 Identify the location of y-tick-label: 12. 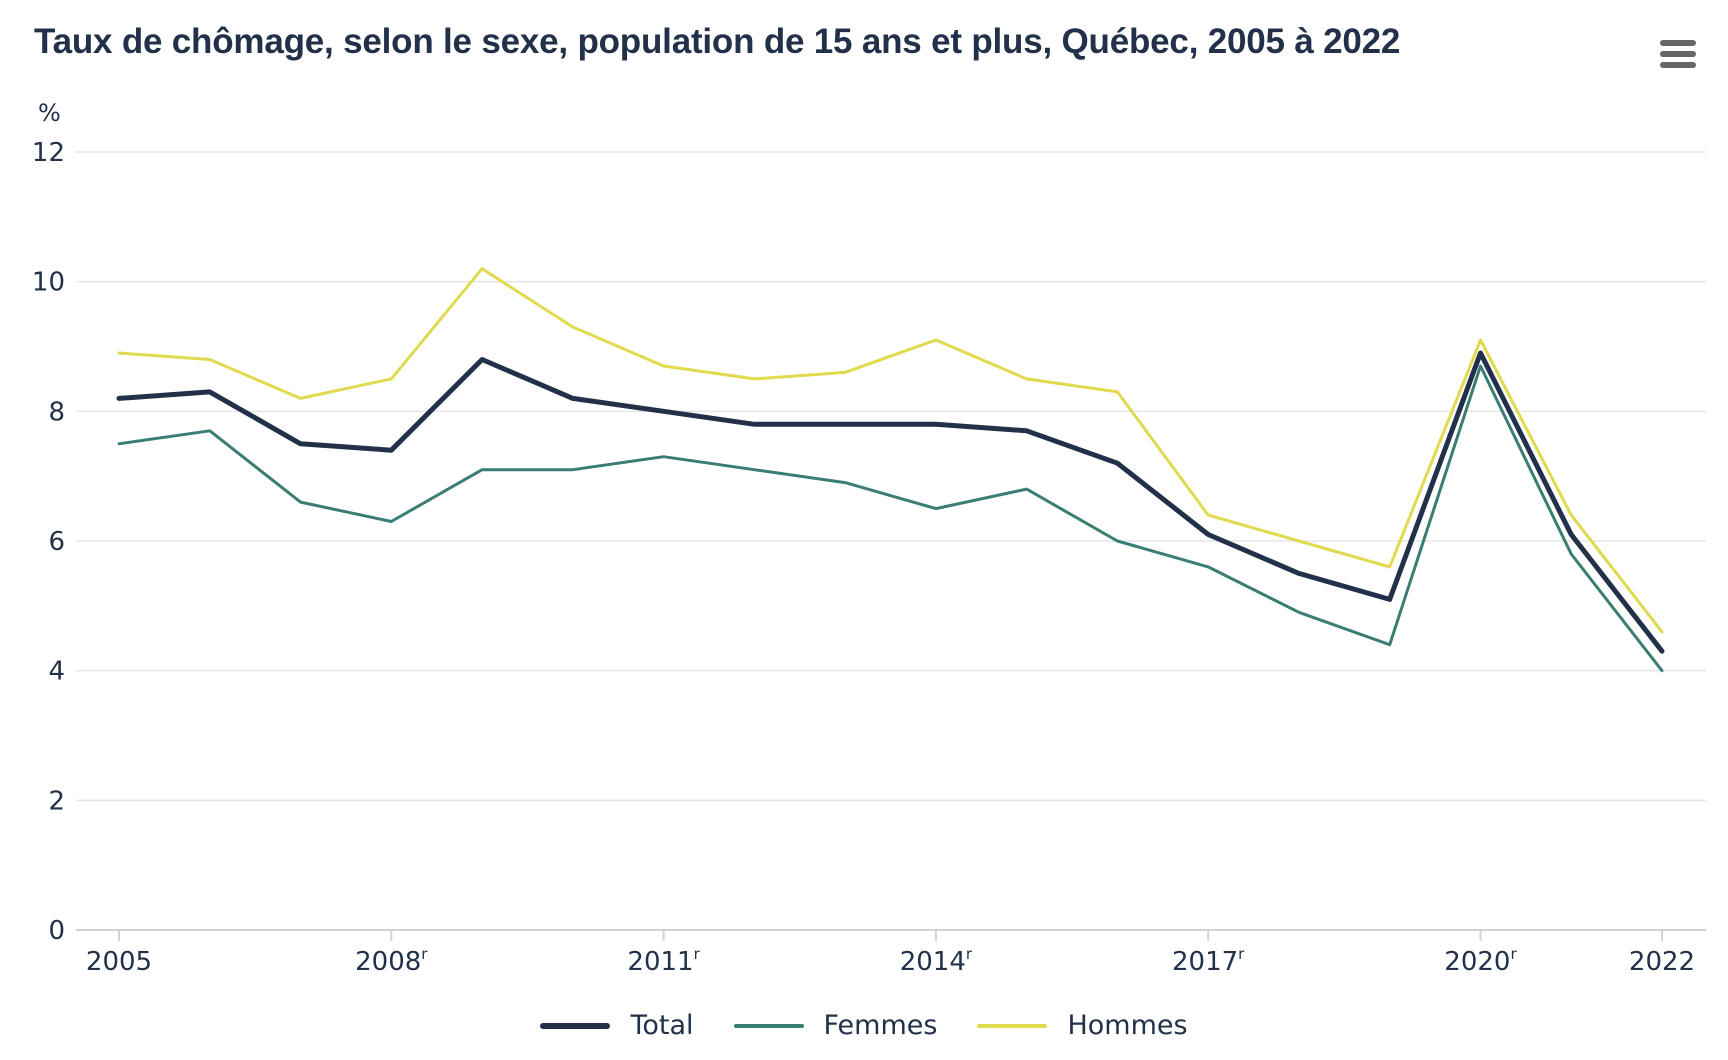
(48, 153).